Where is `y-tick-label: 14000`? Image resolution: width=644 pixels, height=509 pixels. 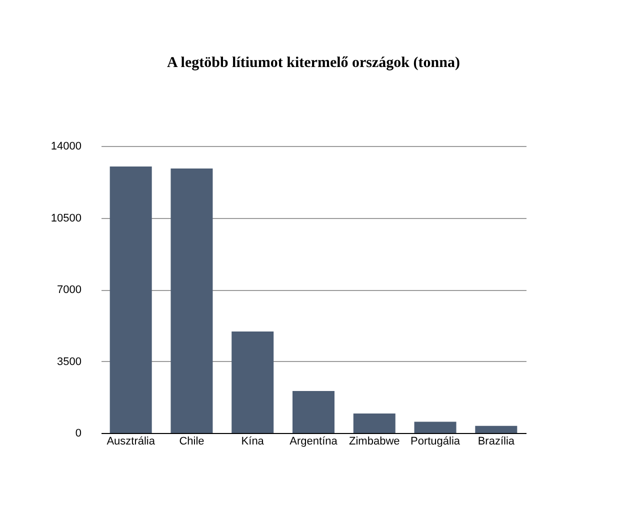 y-tick-label: 14000 is located at coordinates (66, 146).